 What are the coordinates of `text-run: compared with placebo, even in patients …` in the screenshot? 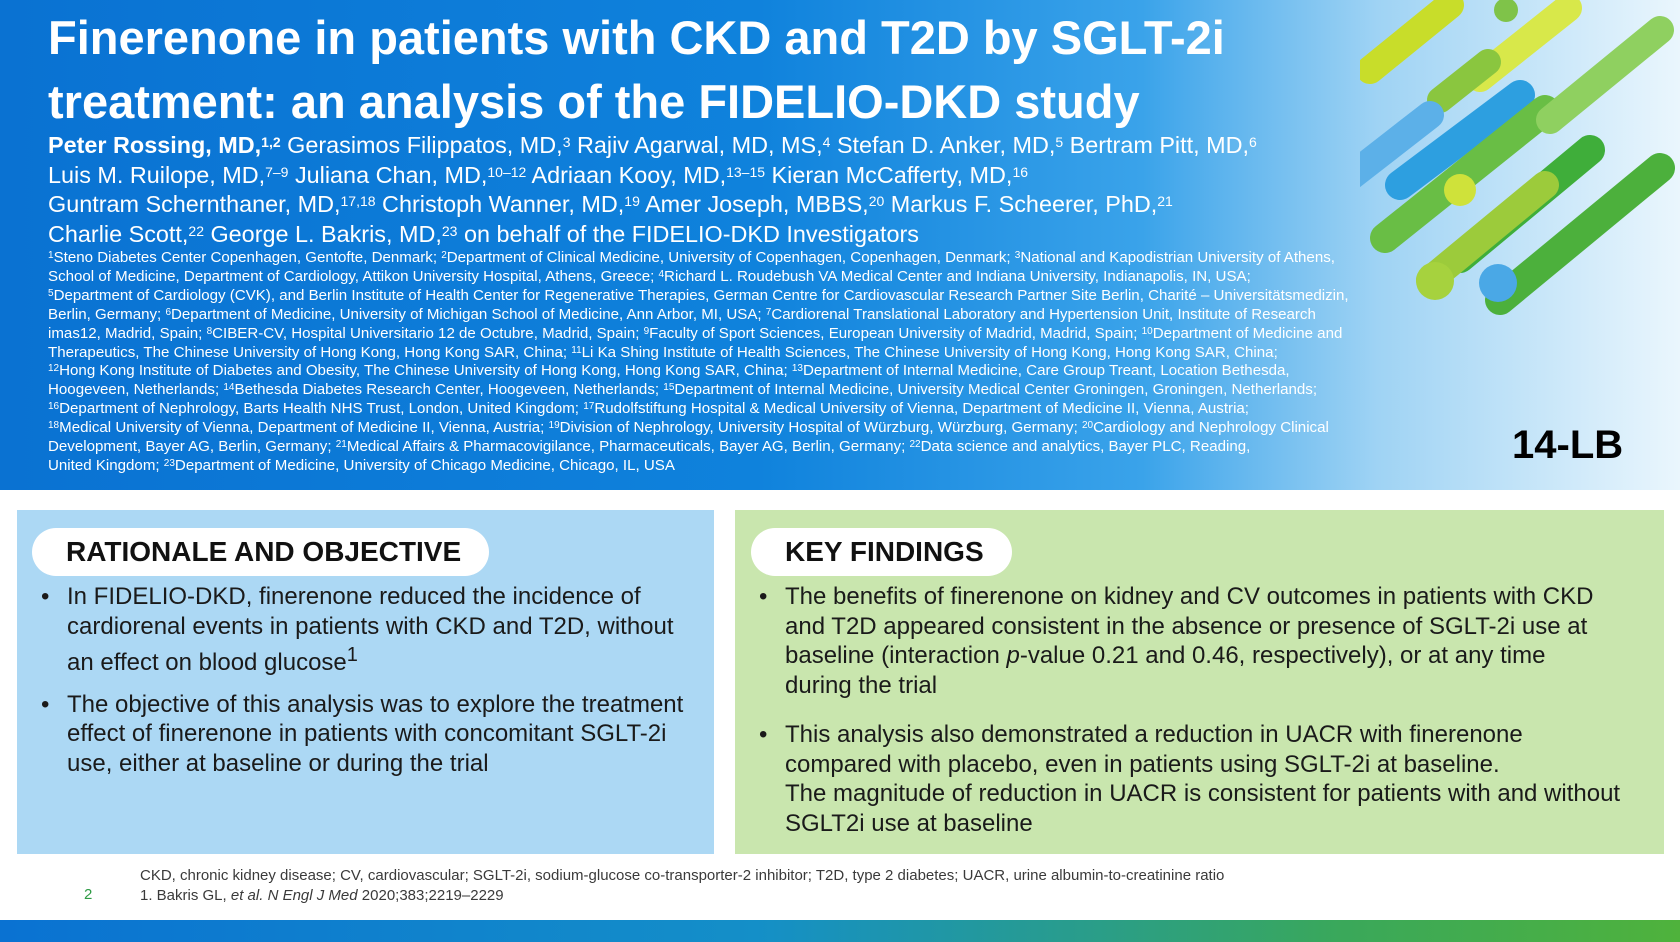 It's located at (1142, 764).